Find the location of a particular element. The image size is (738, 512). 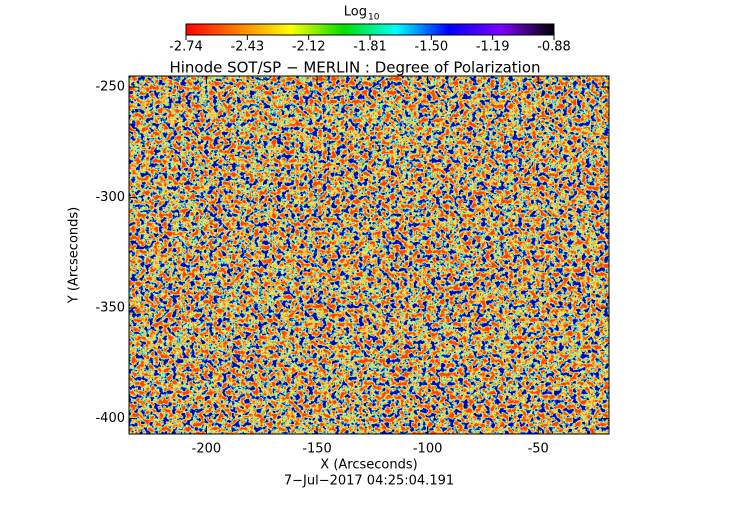

x-tick-label: -200 is located at coordinates (207, 449).